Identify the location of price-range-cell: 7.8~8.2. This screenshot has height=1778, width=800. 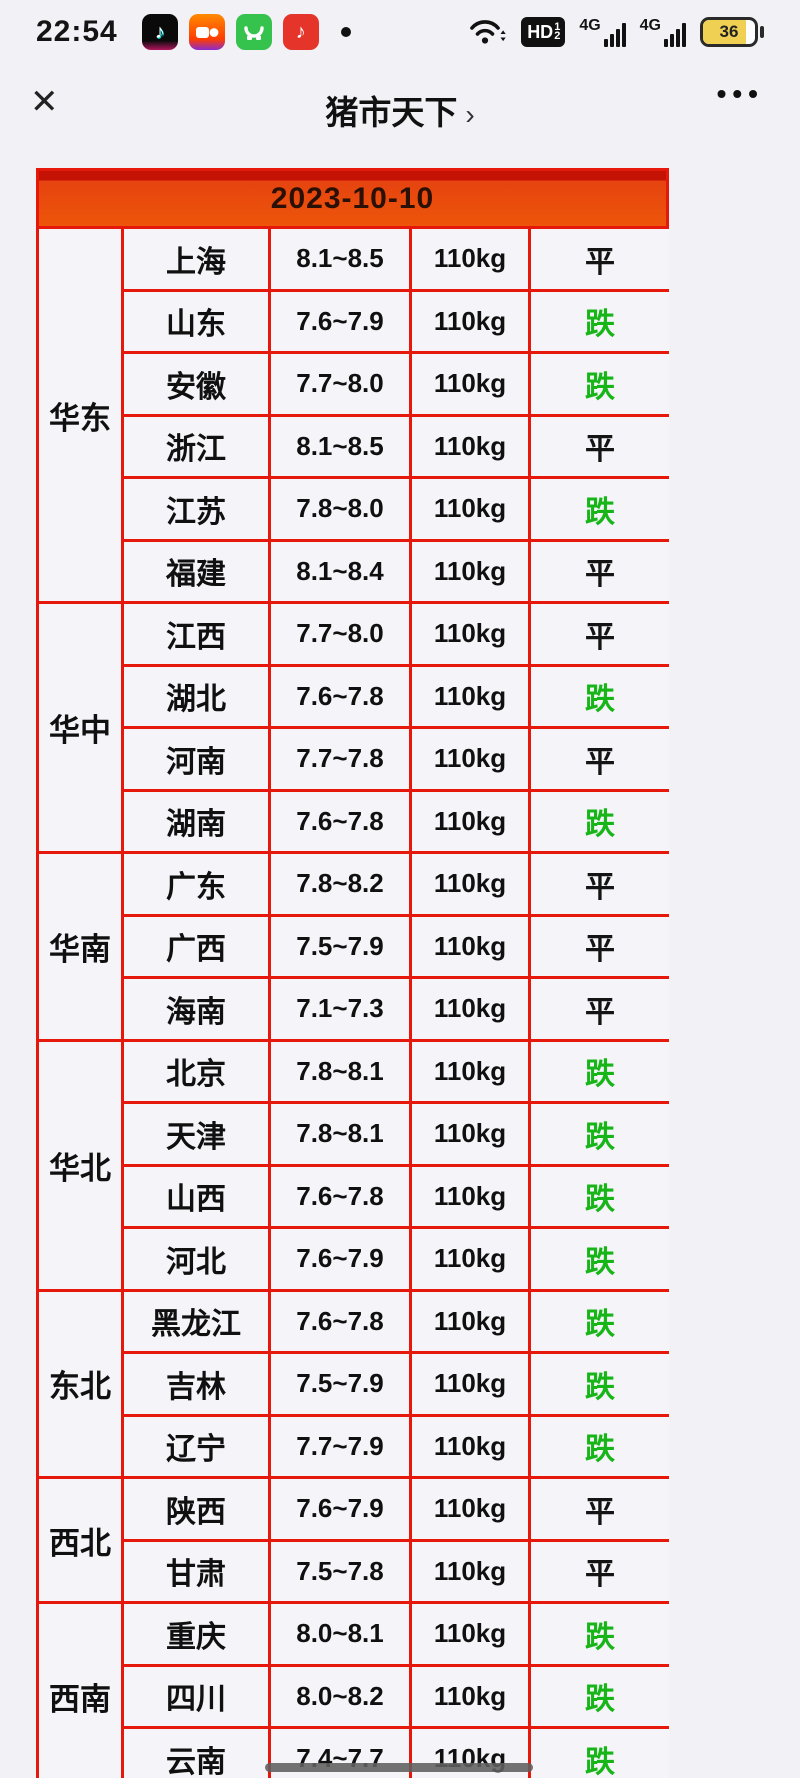
(340, 884).